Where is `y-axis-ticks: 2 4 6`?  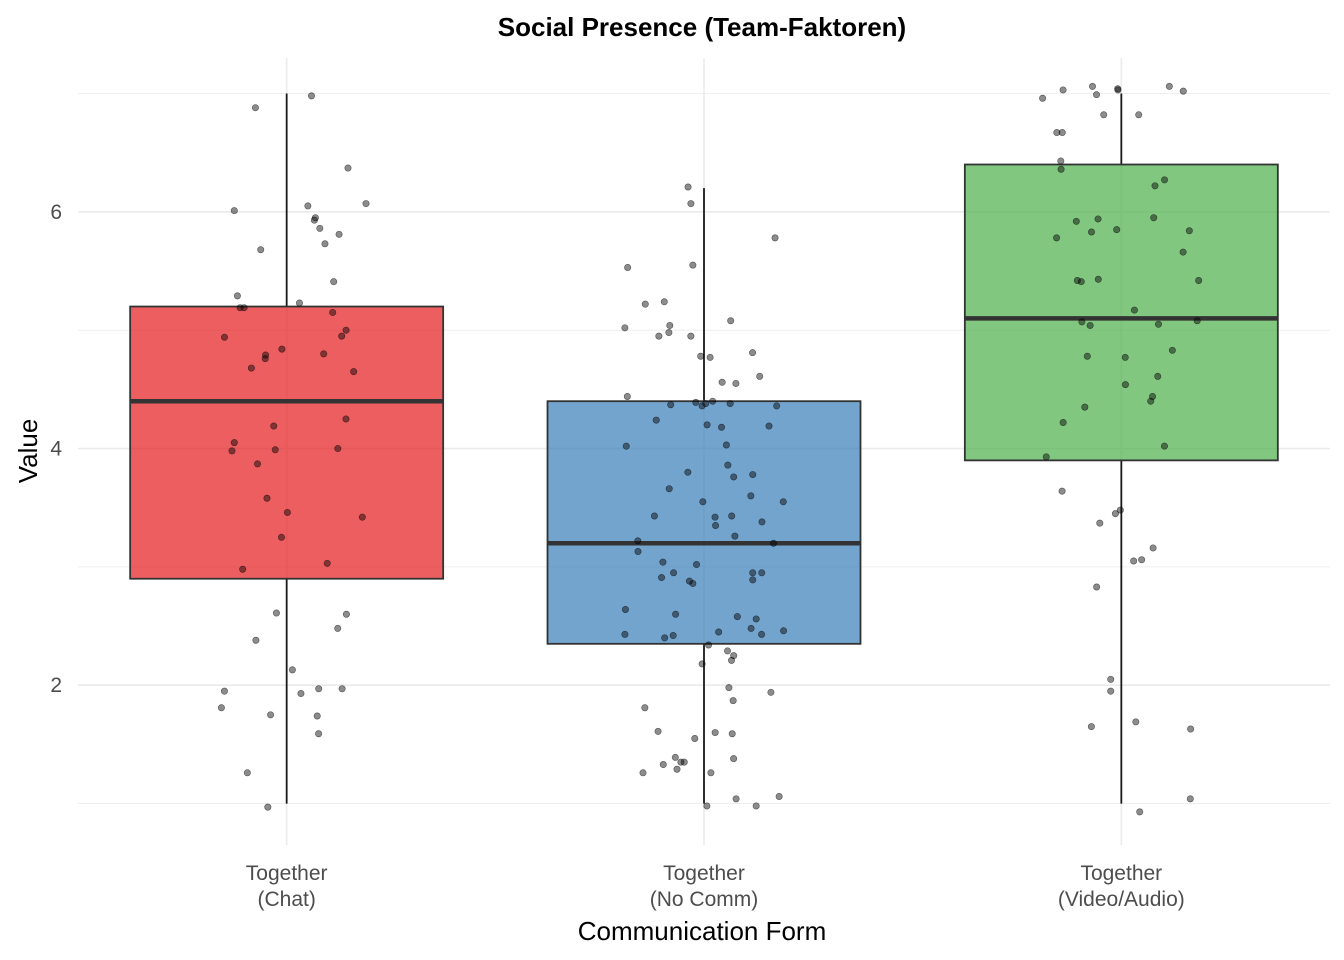 y-axis-ticks: 2 4 6 is located at coordinates (56, 449).